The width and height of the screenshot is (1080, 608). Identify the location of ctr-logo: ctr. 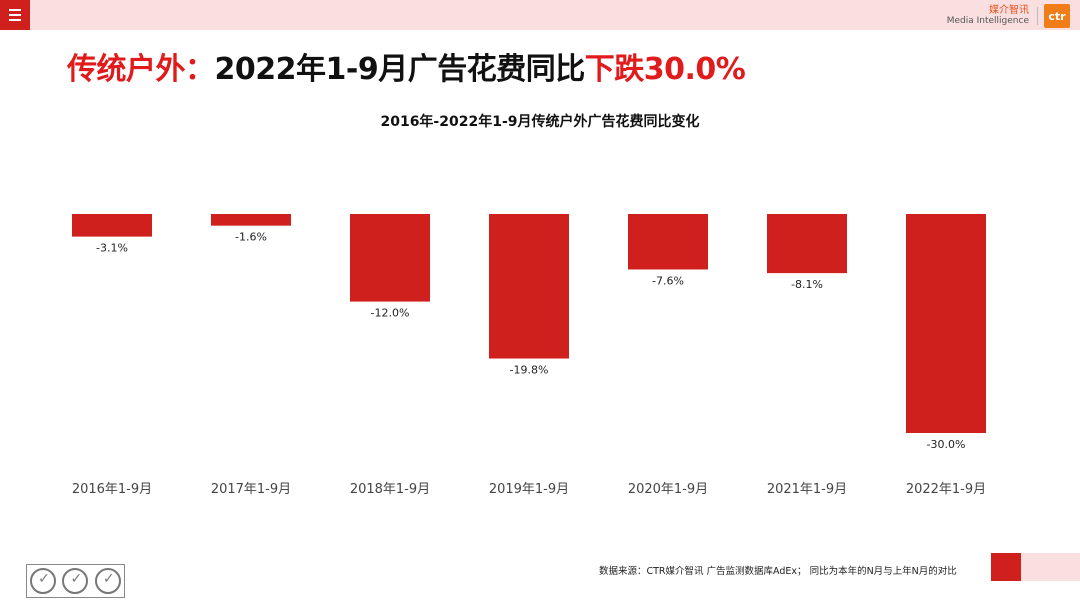
(1057, 16).